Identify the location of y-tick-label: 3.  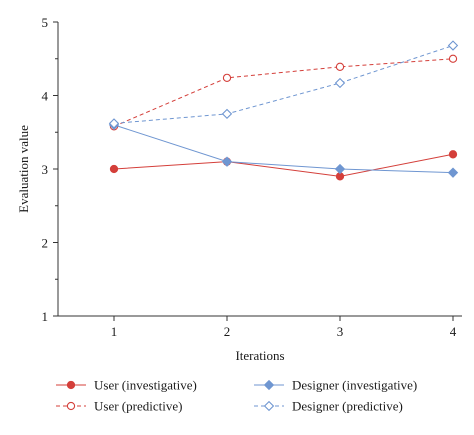
(45, 169).